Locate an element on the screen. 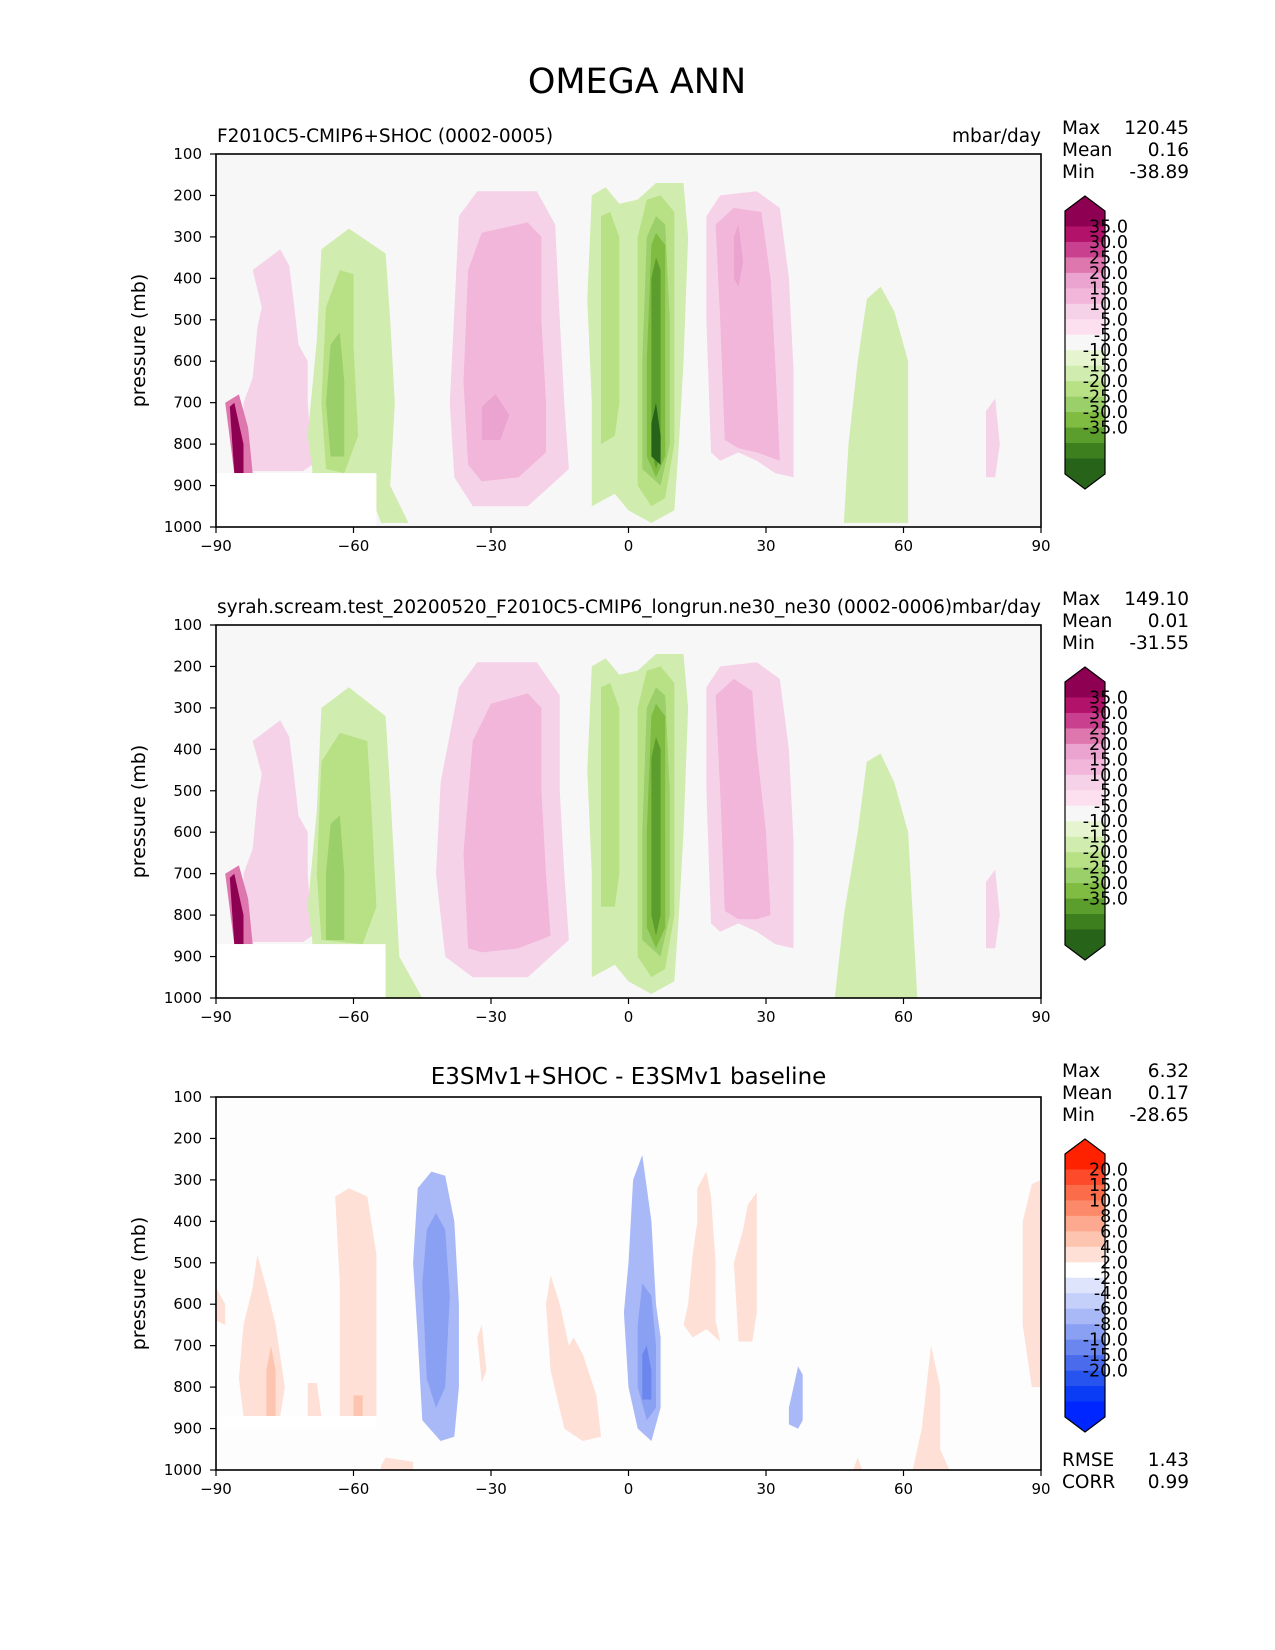 The image size is (1275, 1650). colorbar-tick-label: -20.0 is located at coordinates (1105, 382).